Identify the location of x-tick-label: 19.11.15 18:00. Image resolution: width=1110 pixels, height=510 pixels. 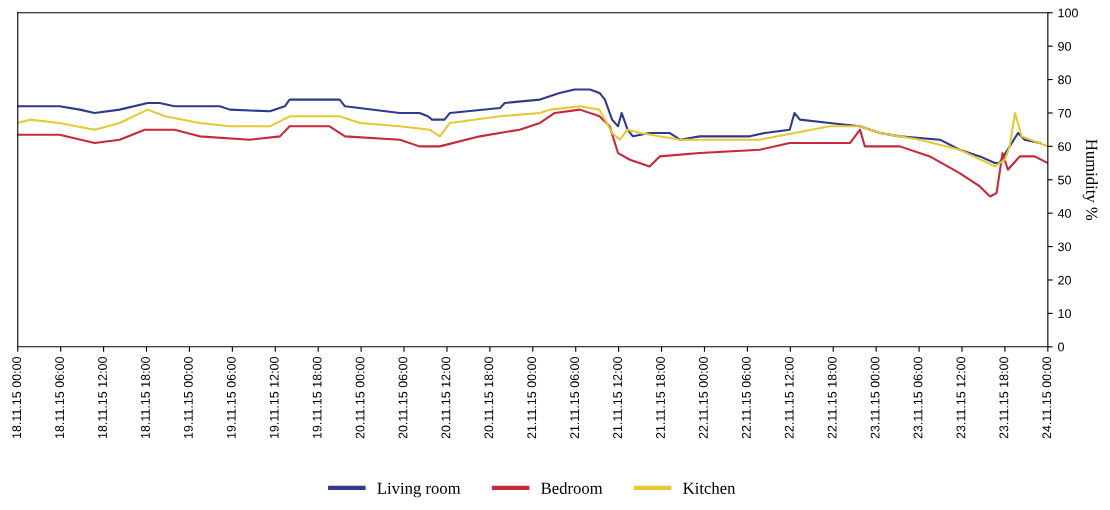
(317, 398).